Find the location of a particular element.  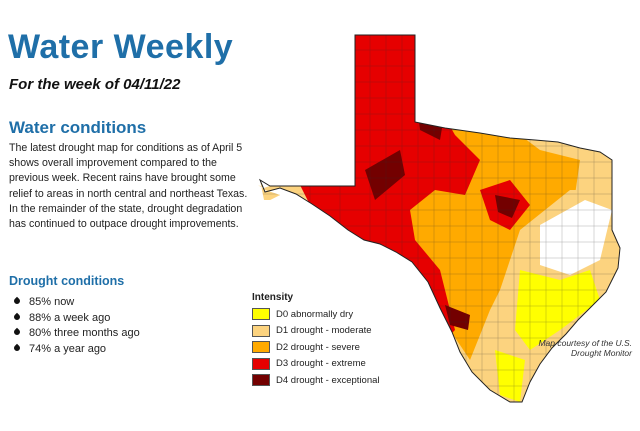

legend-swatch-d4 is located at coordinates (261, 380).